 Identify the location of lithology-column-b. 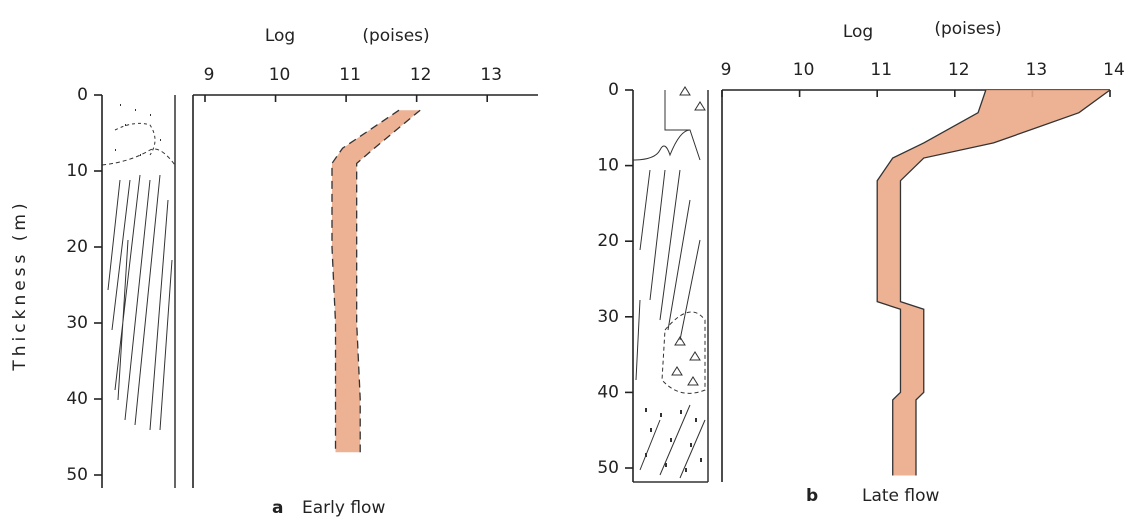
(670, 284).